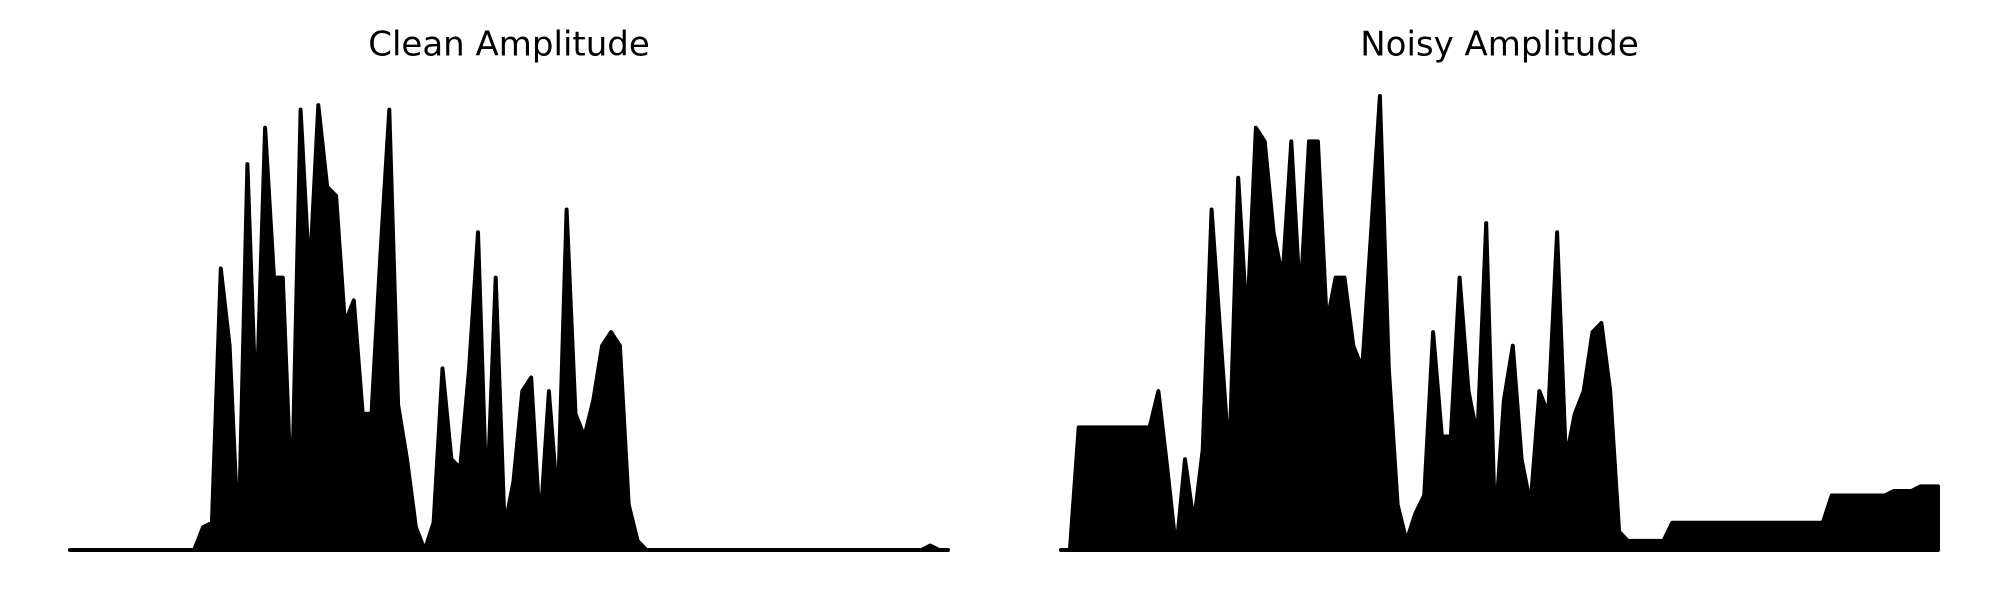 This screenshot has width=2000, height=600. What do you see at coordinates (1499, 45) in the screenshot?
I see `chart-title: Noisy Amplitude` at bounding box center [1499, 45].